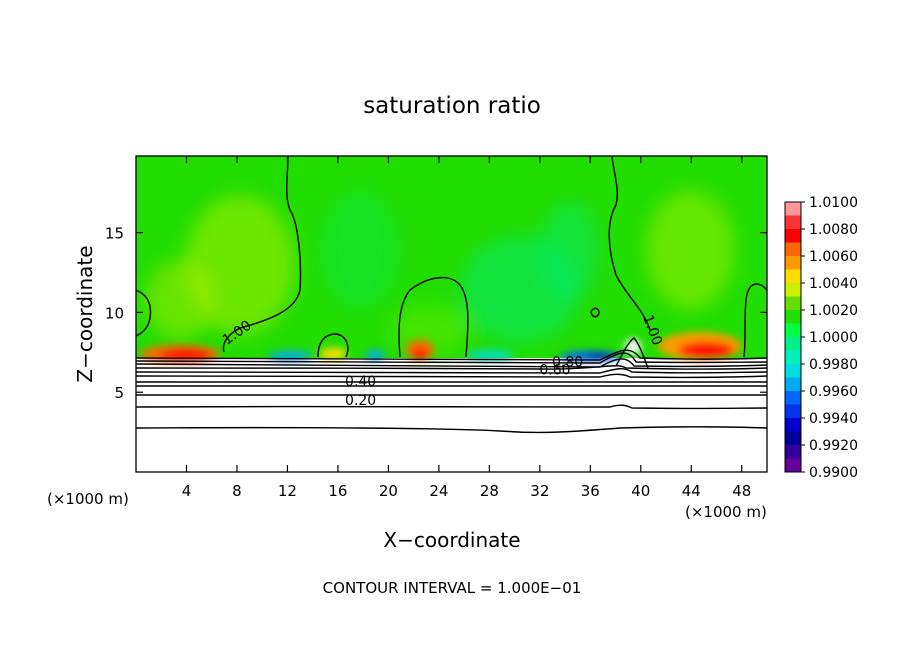  I want to click on colorbar-label: 0.9940, so click(833, 419).